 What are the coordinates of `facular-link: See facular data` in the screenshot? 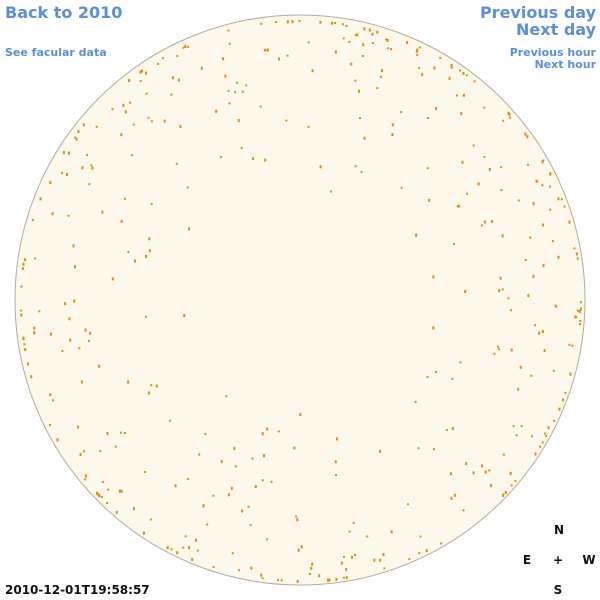 It's located at (56, 52).